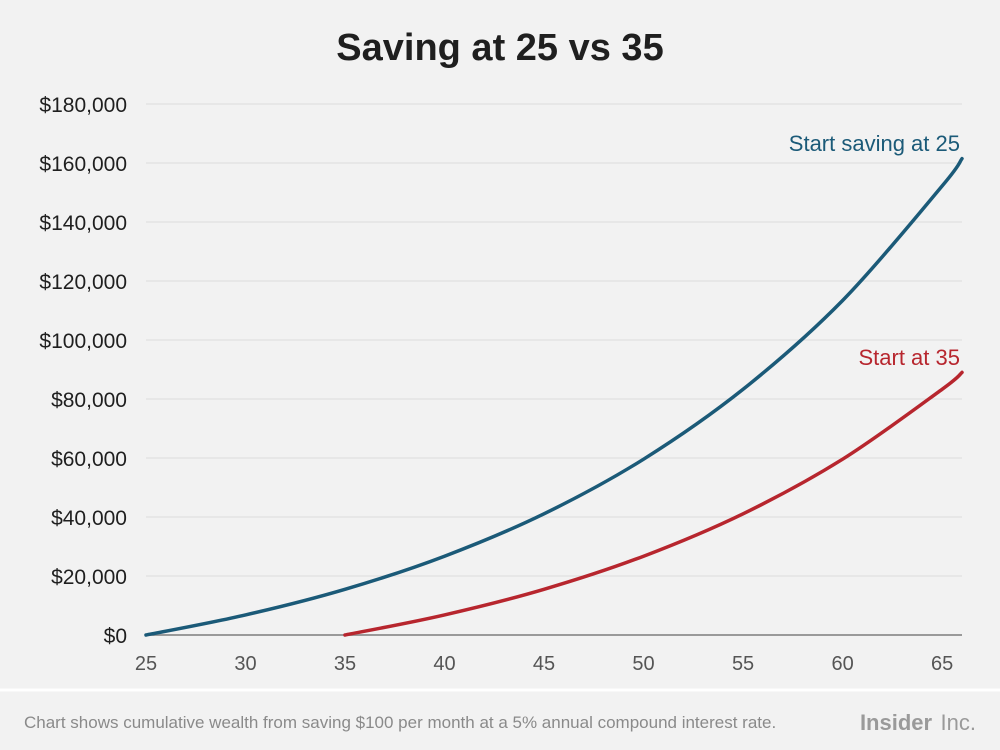 The height and width of the screenshot is (750, 1000). Describe the element at coordinates (909, 357) in the screenshot. I see `series-label-start-35: Start at 35` at that location.